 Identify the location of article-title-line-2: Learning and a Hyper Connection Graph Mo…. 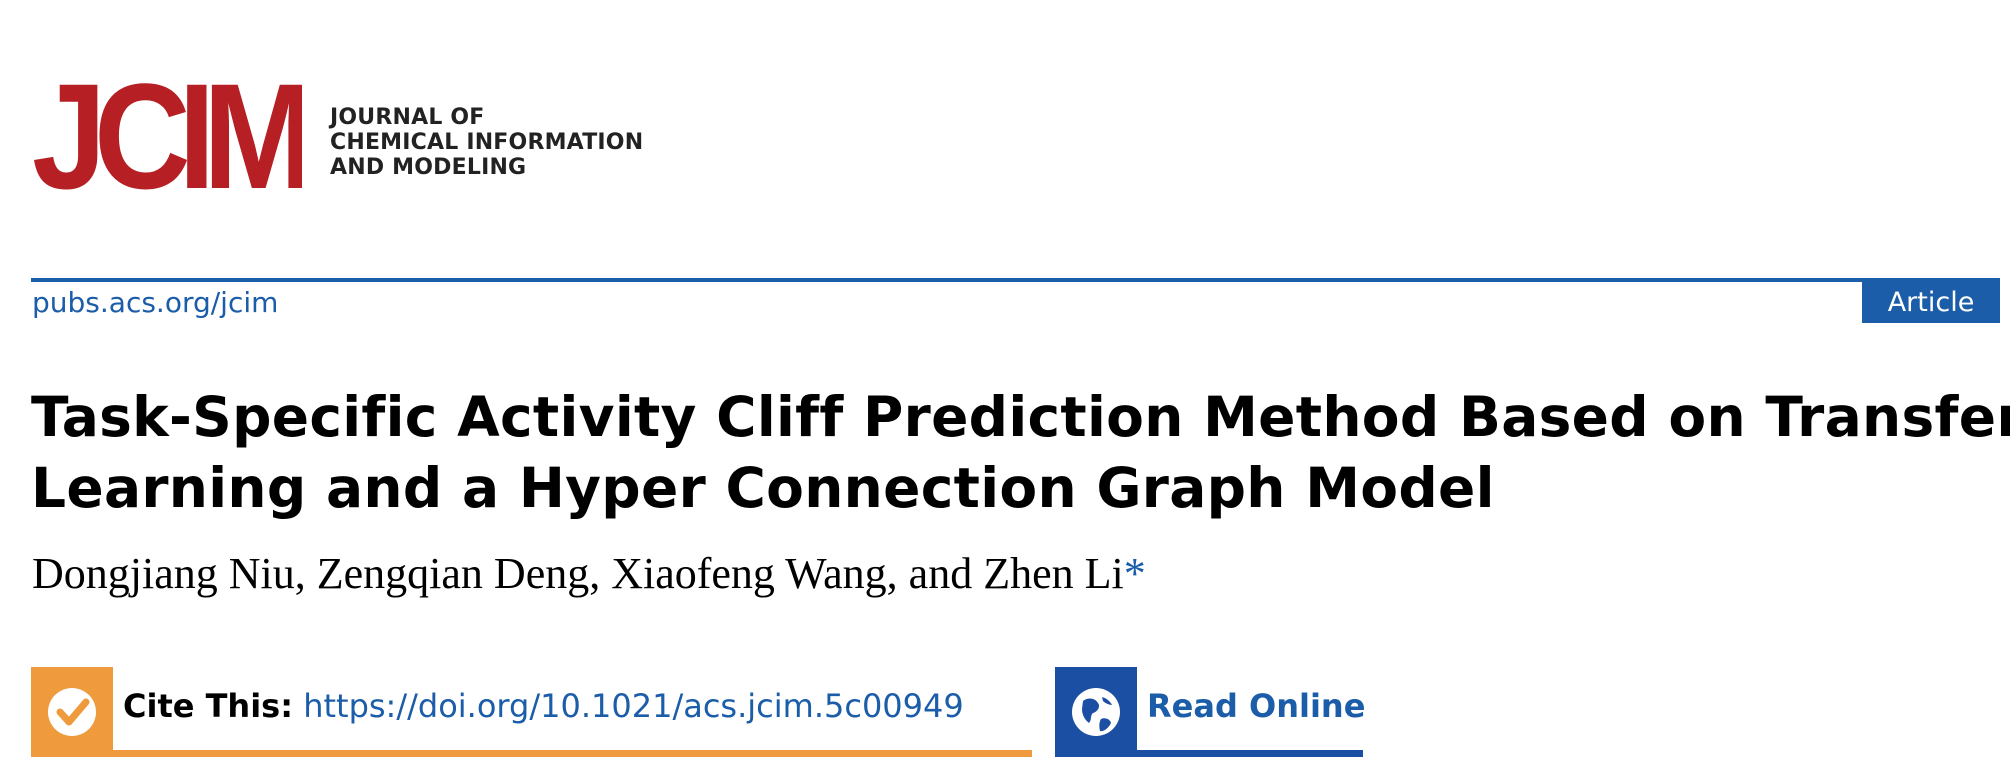
(763, 488).